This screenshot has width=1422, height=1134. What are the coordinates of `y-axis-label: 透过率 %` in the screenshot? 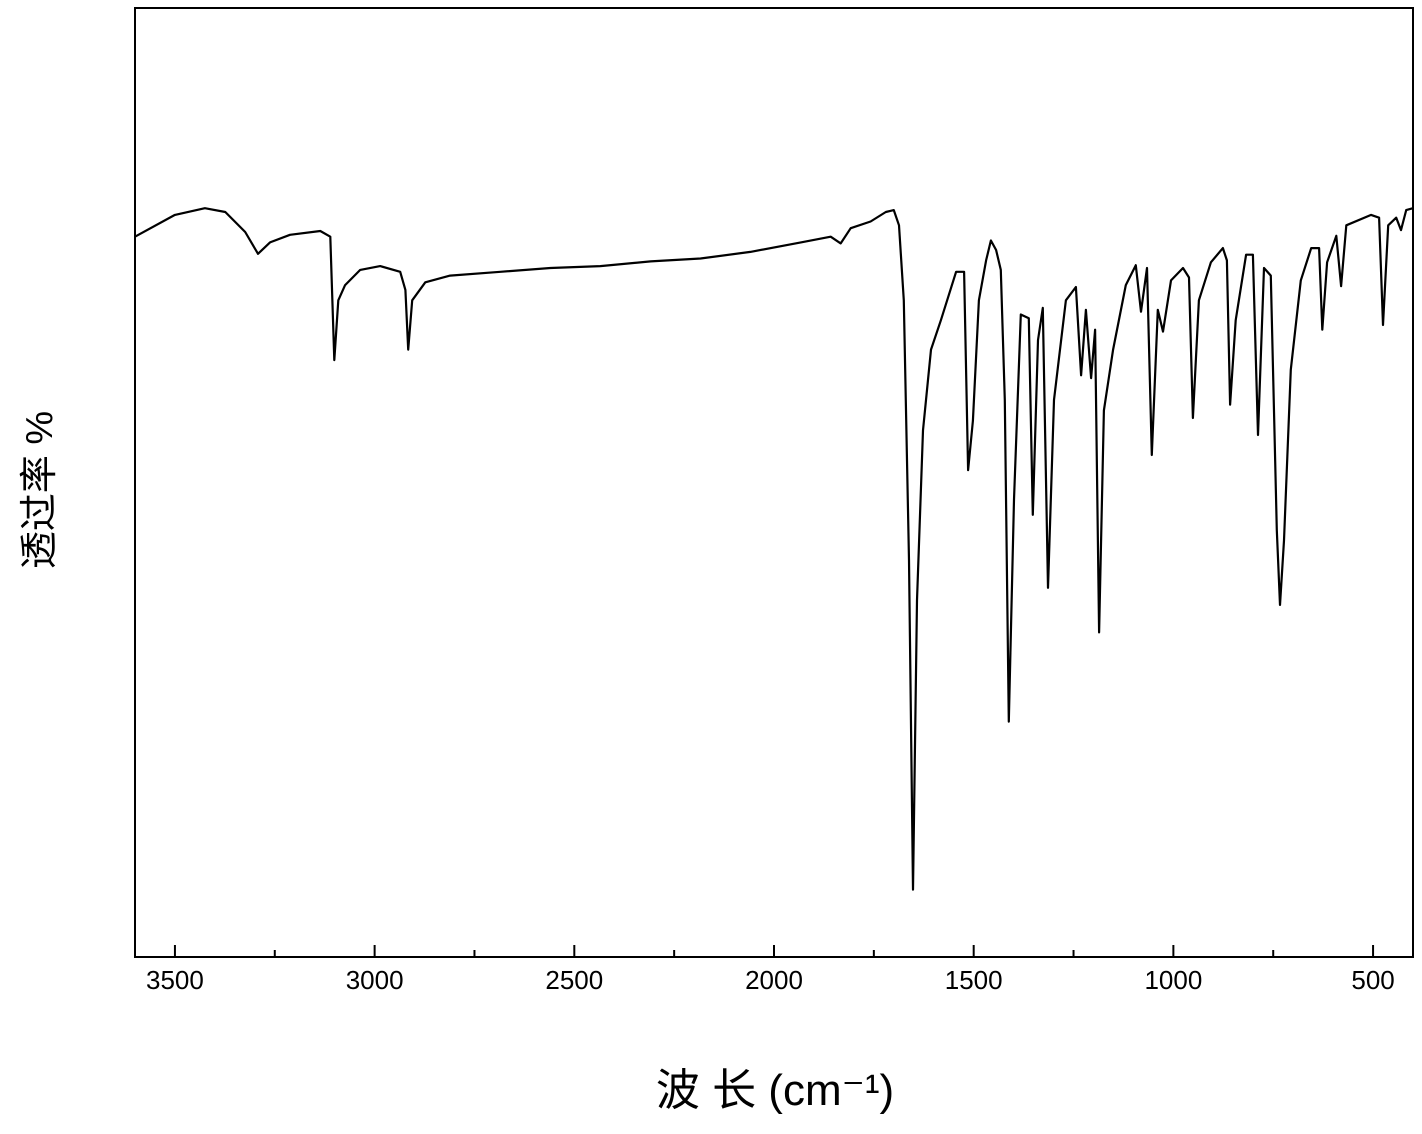 It's located at (40, 490).